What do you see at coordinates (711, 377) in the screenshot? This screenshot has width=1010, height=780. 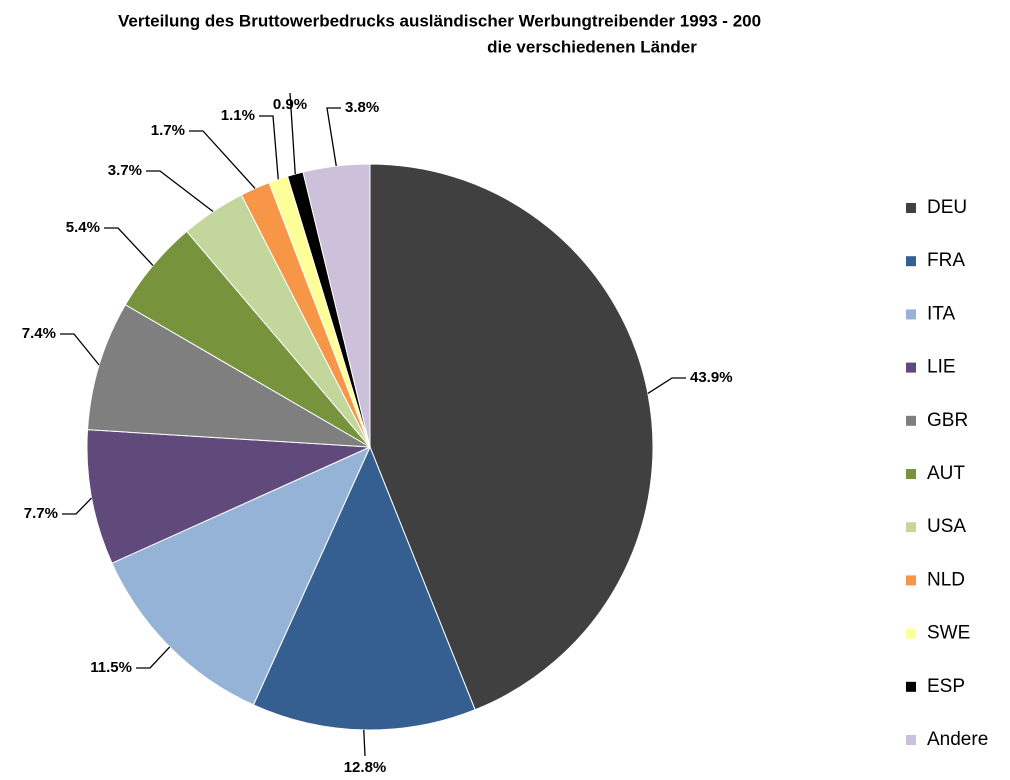 I see `data-label: 43.9%` at bounding box center [711, 377].